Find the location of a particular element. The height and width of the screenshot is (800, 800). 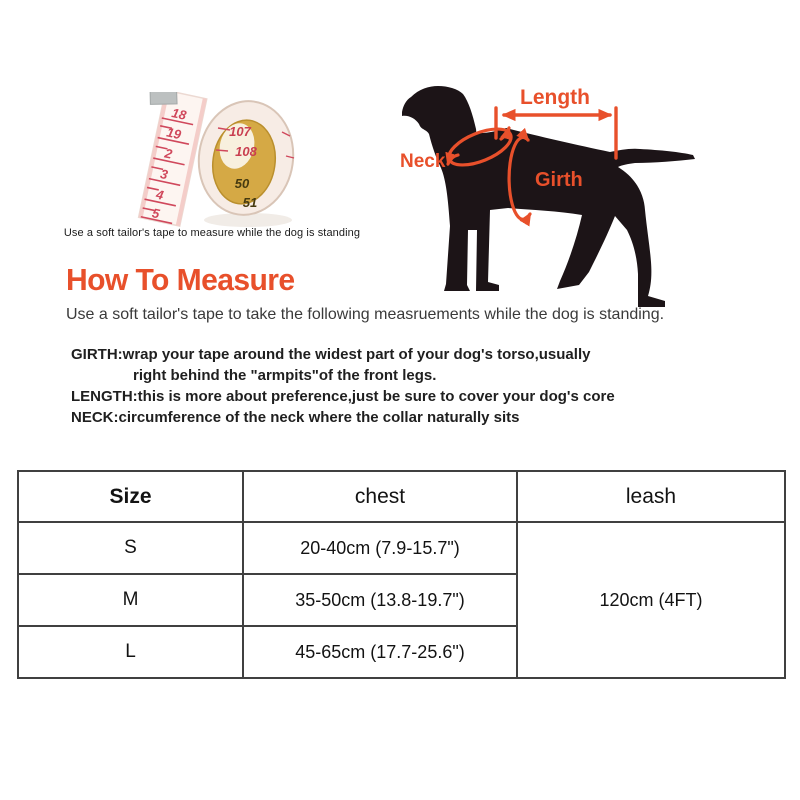

tape-roll-number: 108 is located at coordinates (246, 151).